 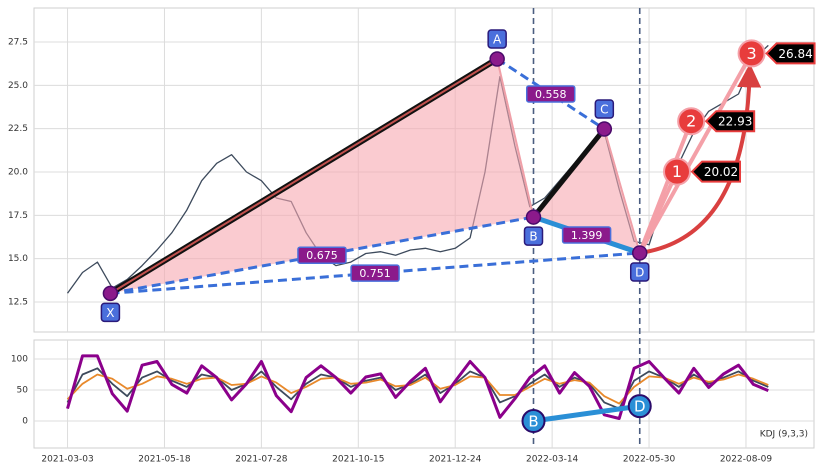 What do you see at coordinates (649, 460) in the screenshot?
I see `x-tick-label: 2022-05-30` at bounding box center [649, 460].